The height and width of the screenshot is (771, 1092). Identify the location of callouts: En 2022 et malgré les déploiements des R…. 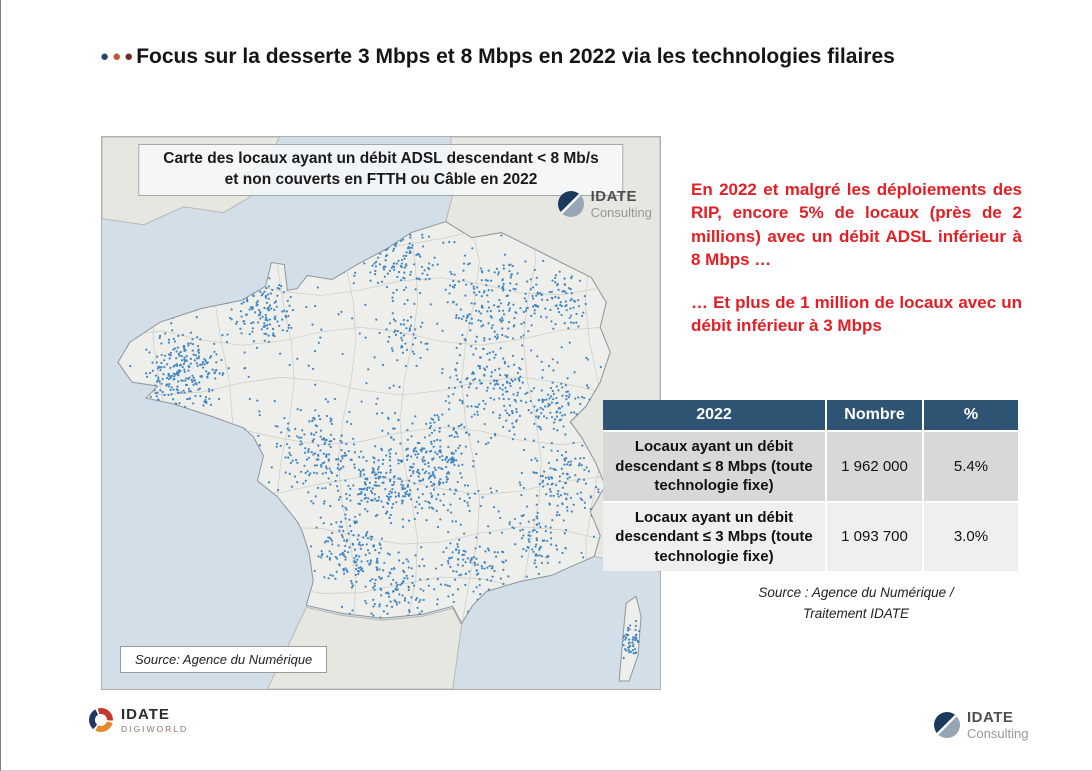
(856, 258).